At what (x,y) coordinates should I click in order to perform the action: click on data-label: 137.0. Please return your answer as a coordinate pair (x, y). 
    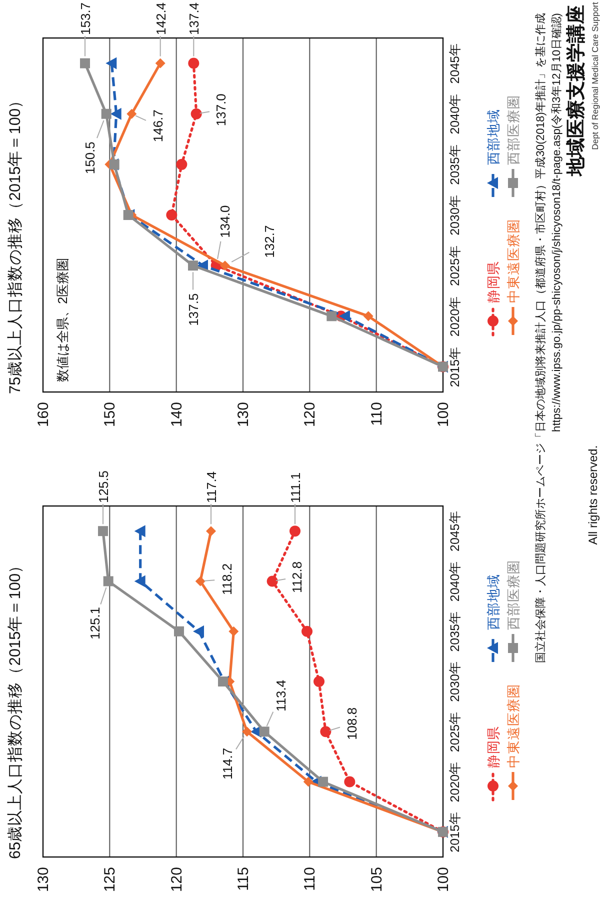
    Looking at the image, I should click on (220, 110).